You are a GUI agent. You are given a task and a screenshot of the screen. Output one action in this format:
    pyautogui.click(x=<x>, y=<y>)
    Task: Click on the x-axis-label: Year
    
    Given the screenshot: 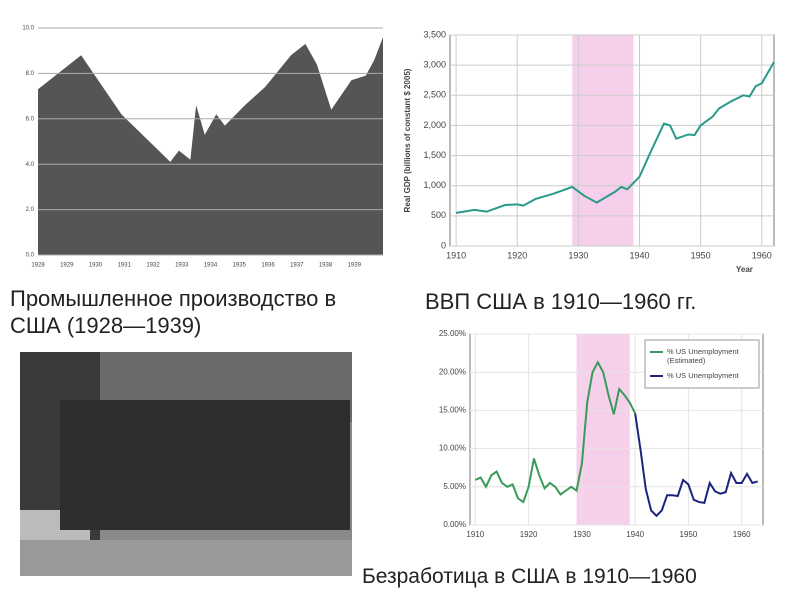 What is the action you would take?
    pyautogui.click(x=744, y=269)
    